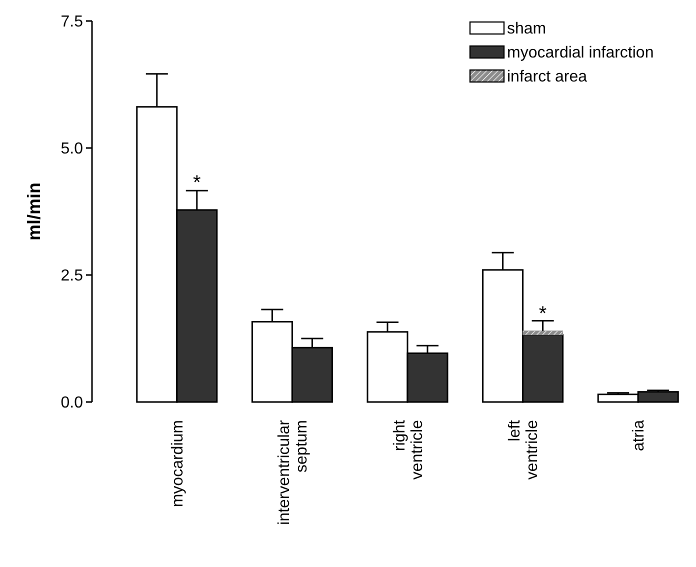 Image resolution: width=696 pixels, height=567 pixels. What do you see at coordinates (72, 403) in the screenshot?
I see `y-tick-label: 0.0` at bounding box center [72, 403].